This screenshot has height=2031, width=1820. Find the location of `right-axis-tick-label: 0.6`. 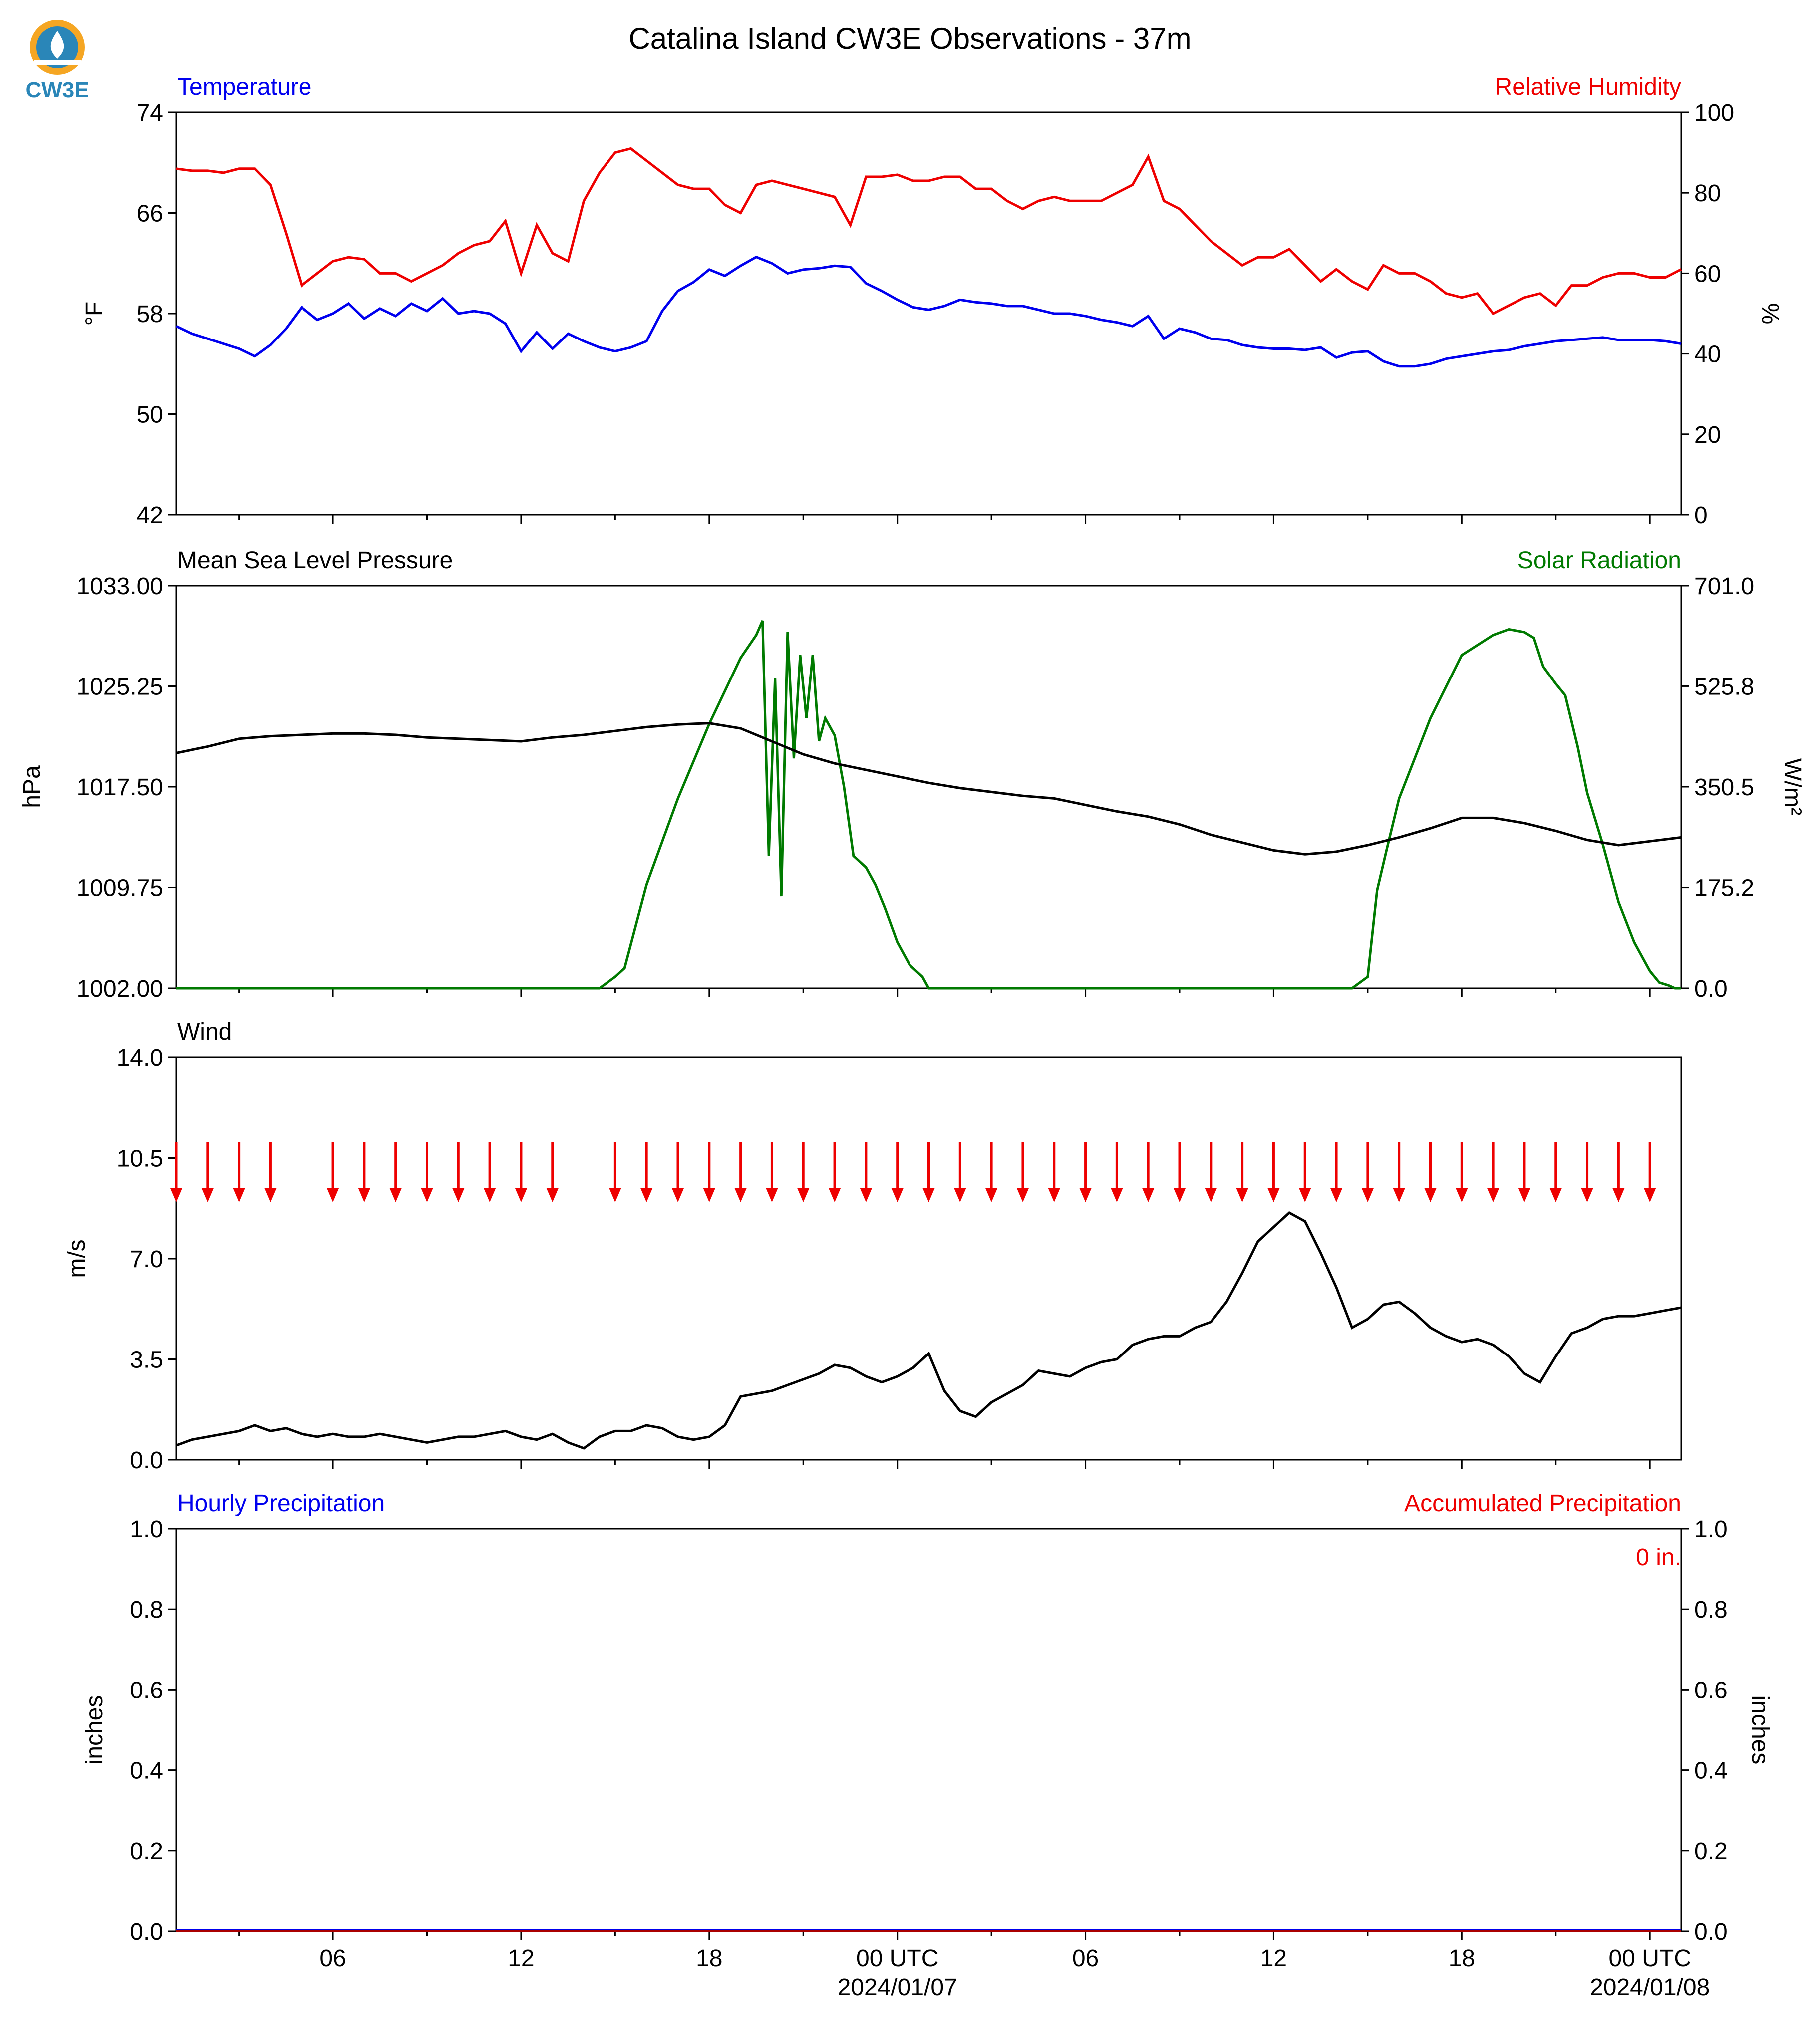

right-axis-tick-label: 0.6 is located at coordinates (1711, 1690).